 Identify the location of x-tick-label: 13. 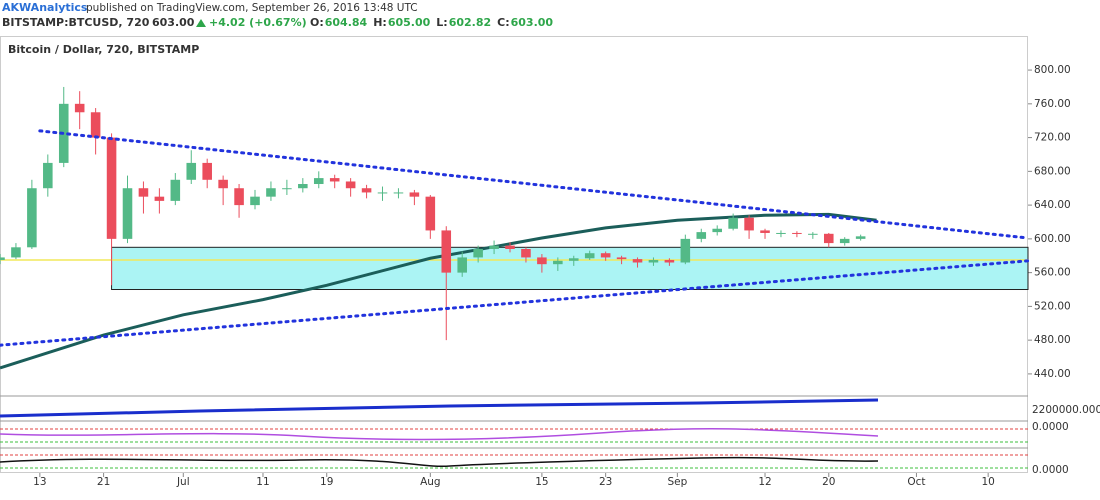
(39, 482).